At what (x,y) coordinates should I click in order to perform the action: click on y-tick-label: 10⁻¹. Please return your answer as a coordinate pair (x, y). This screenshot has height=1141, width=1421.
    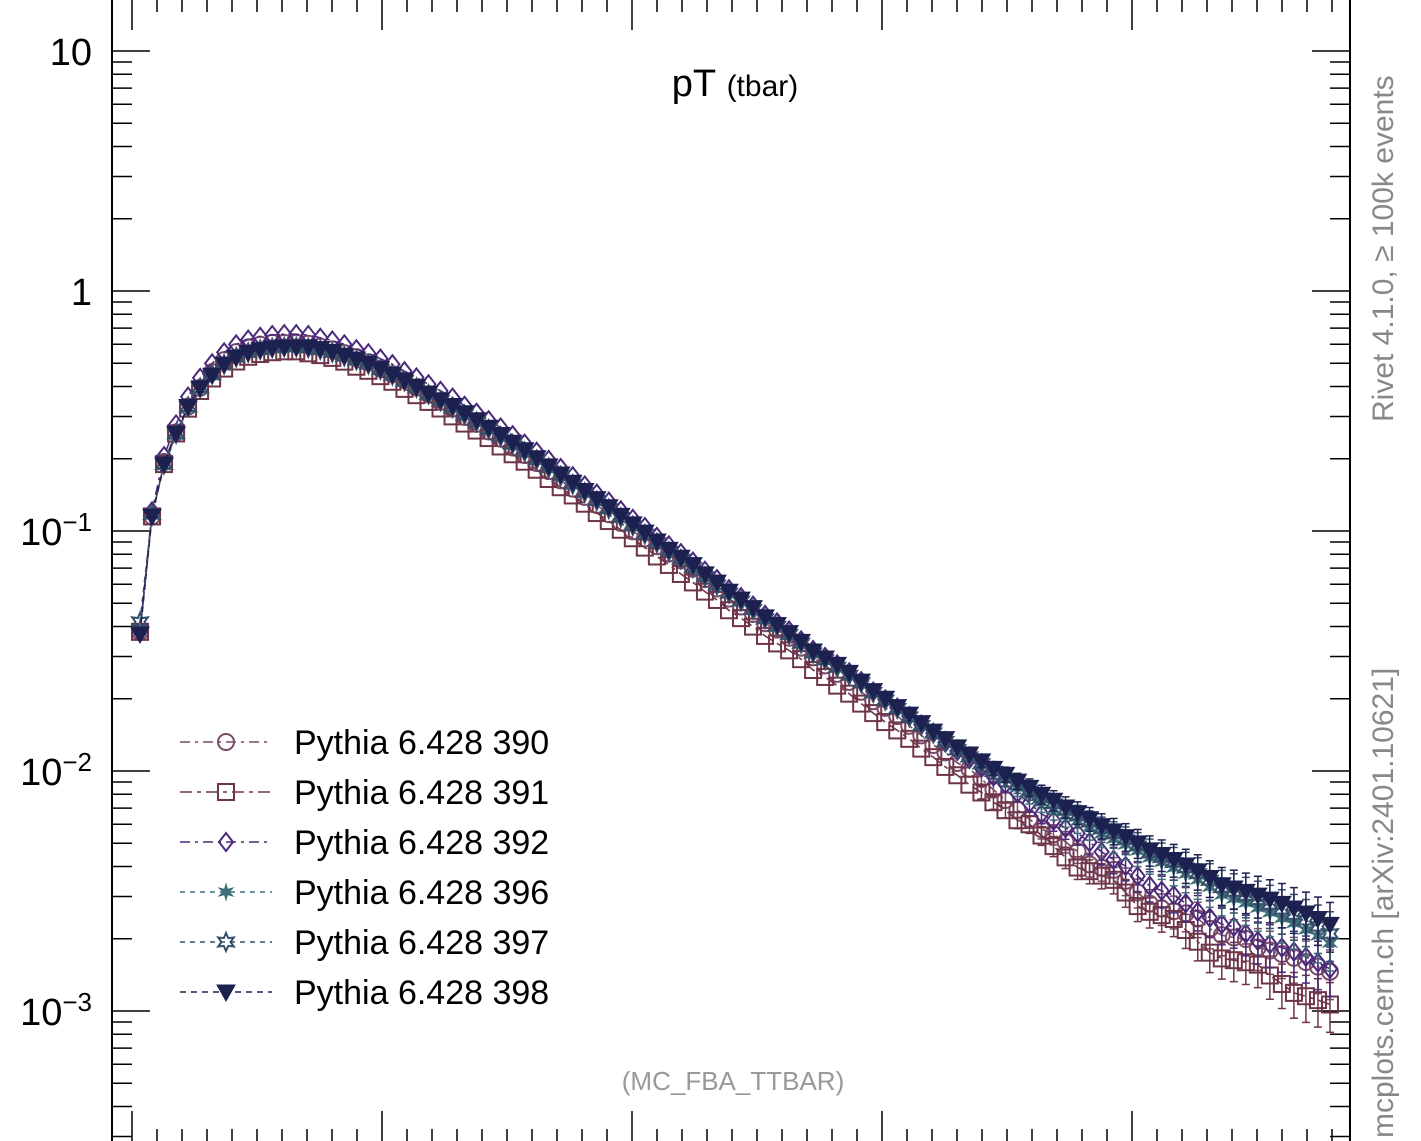
    Looking at the image, I should click on (56, 530).